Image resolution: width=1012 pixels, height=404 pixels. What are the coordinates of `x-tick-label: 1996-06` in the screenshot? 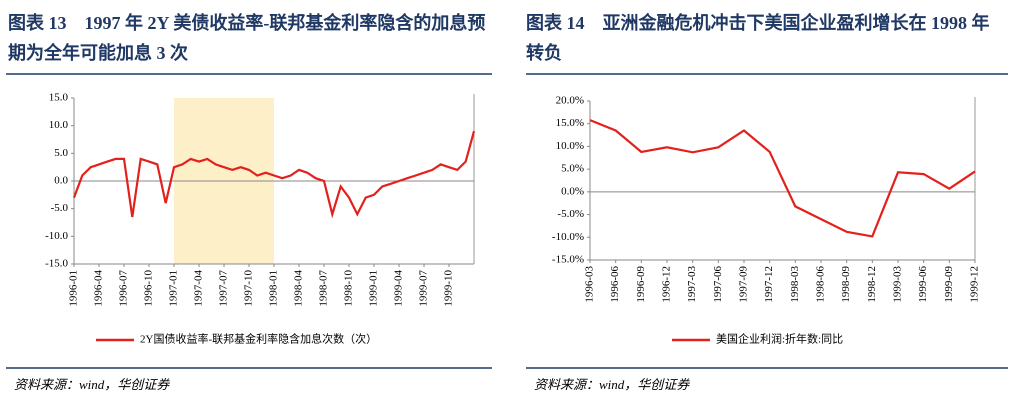 It's located at (615, 284).